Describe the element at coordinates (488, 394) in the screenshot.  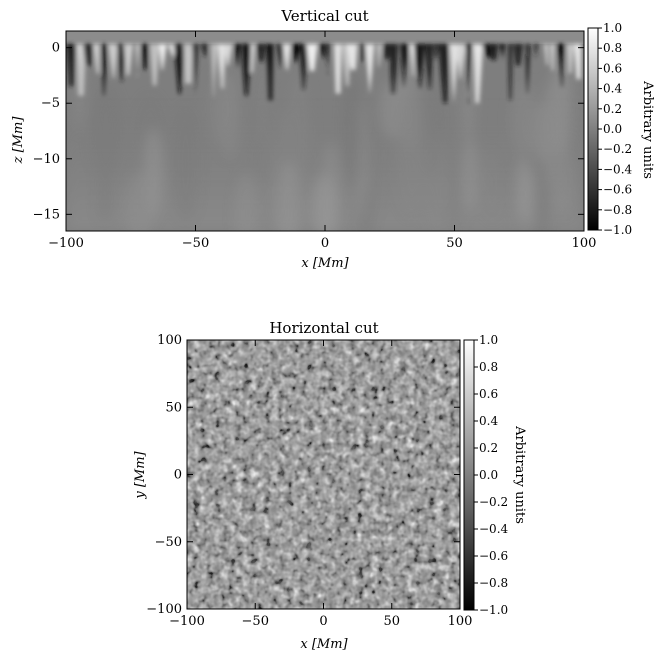
I see `horizontal-cut-colorbar-tick-label: 0.6` at that location.